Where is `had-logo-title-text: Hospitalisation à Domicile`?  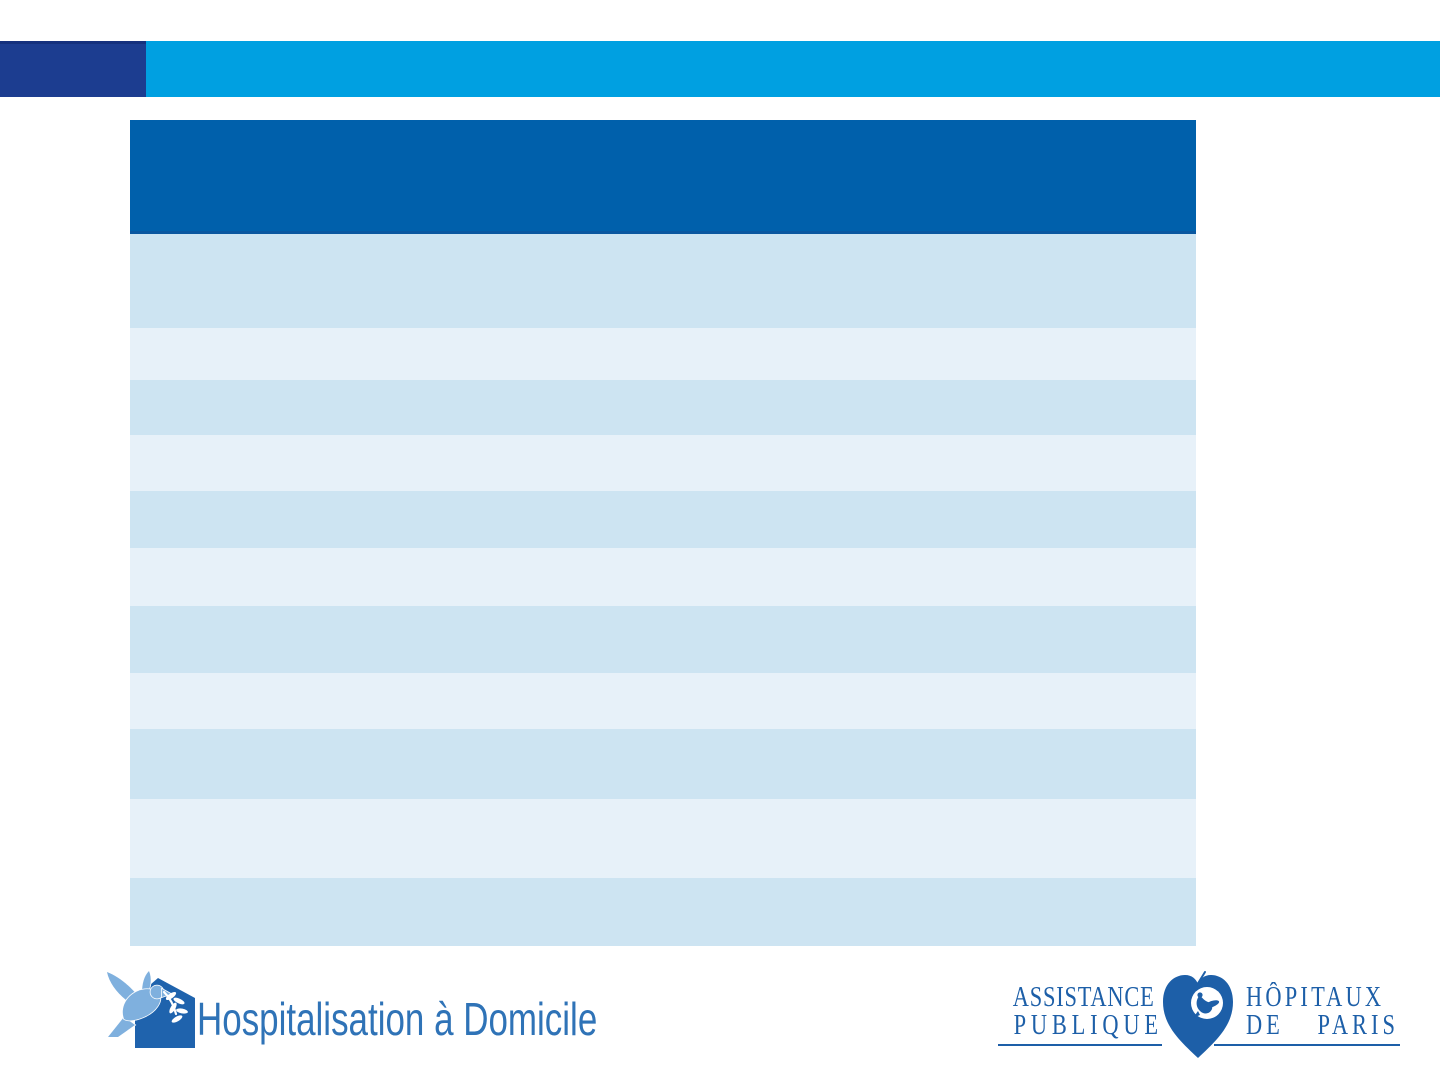
had-logo-title-text: Hospitalisation à Domicile is located at coordinates (397, 1019).